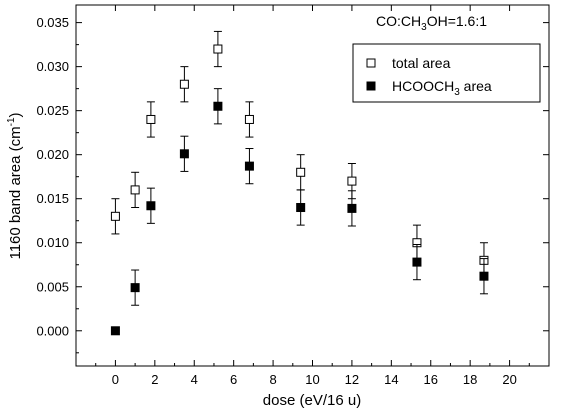  What do you see at coordinates (52, 22) in the screenshot?
I see `y-tick-label: 0.035` at bounding box center [52, 22].